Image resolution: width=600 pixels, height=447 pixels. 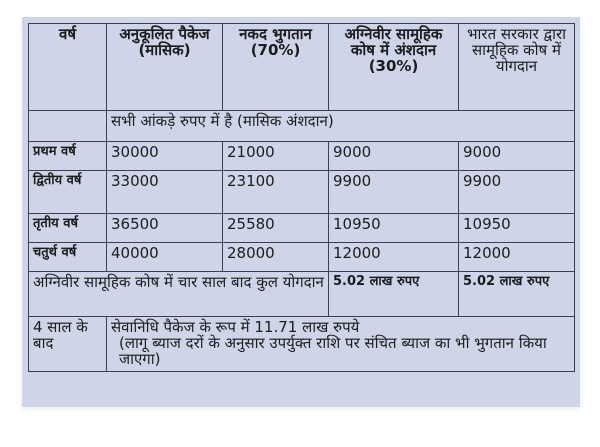 What do you see at coordinates (164, 67) in the screenshot?
I see `header-package: अनुकूलित पैकेज (मासिक)` at bounding box center [164, 67].